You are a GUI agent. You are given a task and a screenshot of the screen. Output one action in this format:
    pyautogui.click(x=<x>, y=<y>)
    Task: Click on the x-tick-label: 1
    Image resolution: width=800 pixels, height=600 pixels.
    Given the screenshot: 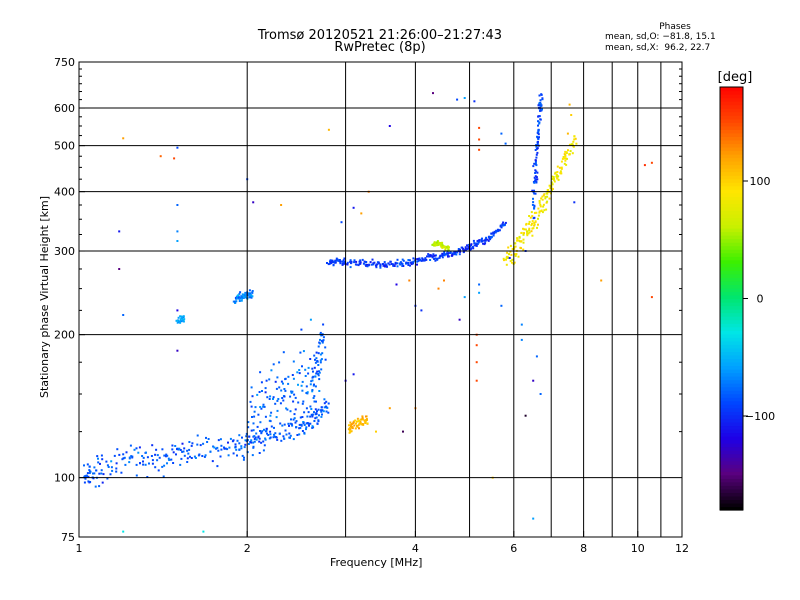 What is the action you would take?
    pyautogui.click(x=79, y=548)
    